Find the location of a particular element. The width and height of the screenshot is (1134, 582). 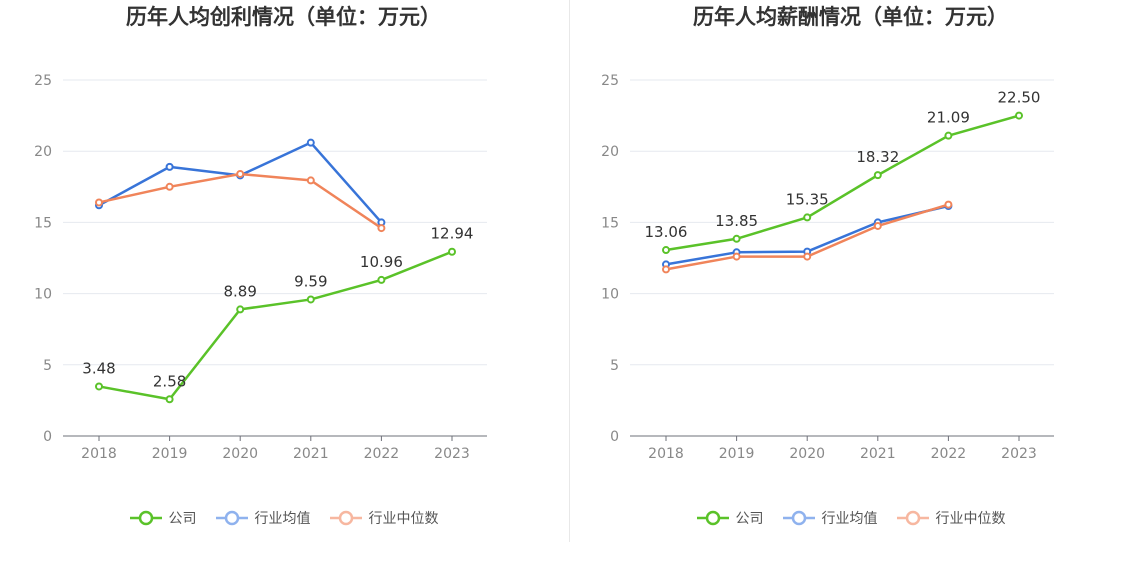

data-label: 15.35 is located at coordinates (807, 199).